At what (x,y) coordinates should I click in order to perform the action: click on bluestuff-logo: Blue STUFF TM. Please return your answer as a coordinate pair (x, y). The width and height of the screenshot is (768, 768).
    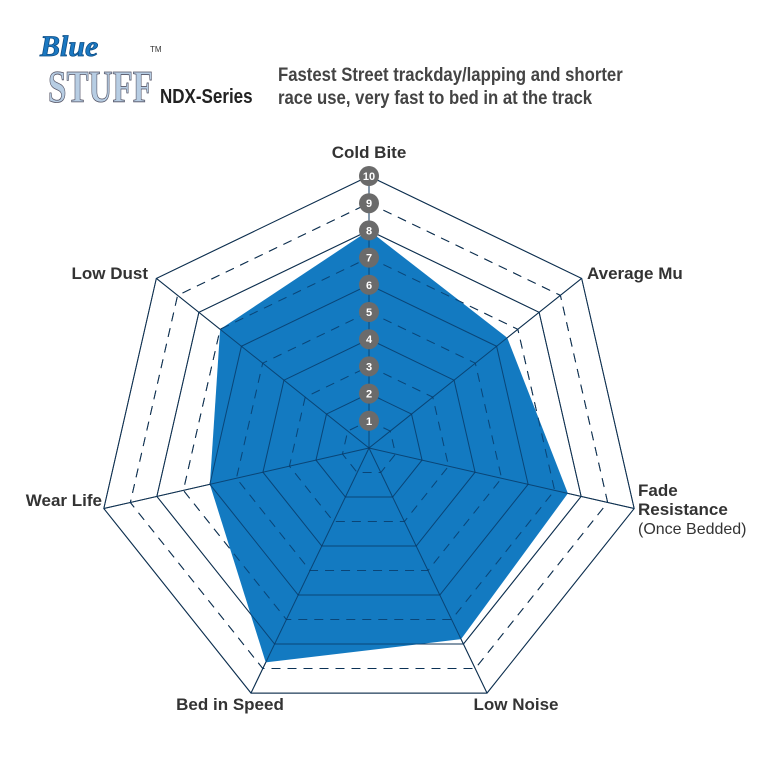
    Looking at the image, I should click on (100, 70).